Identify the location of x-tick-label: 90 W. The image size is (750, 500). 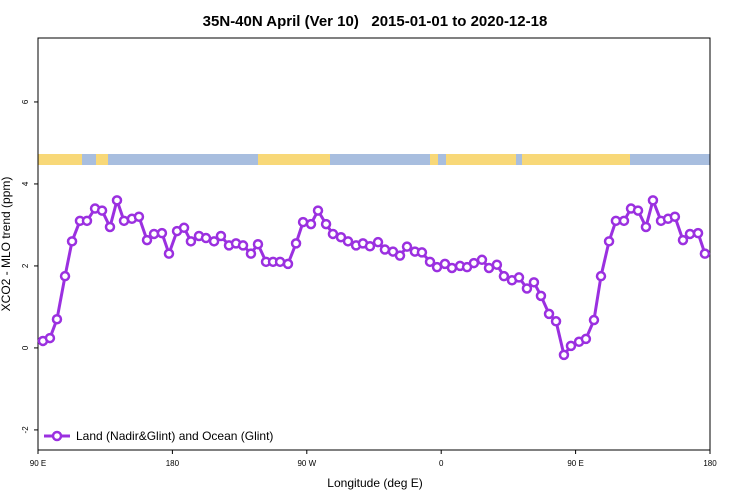
(306, 463).